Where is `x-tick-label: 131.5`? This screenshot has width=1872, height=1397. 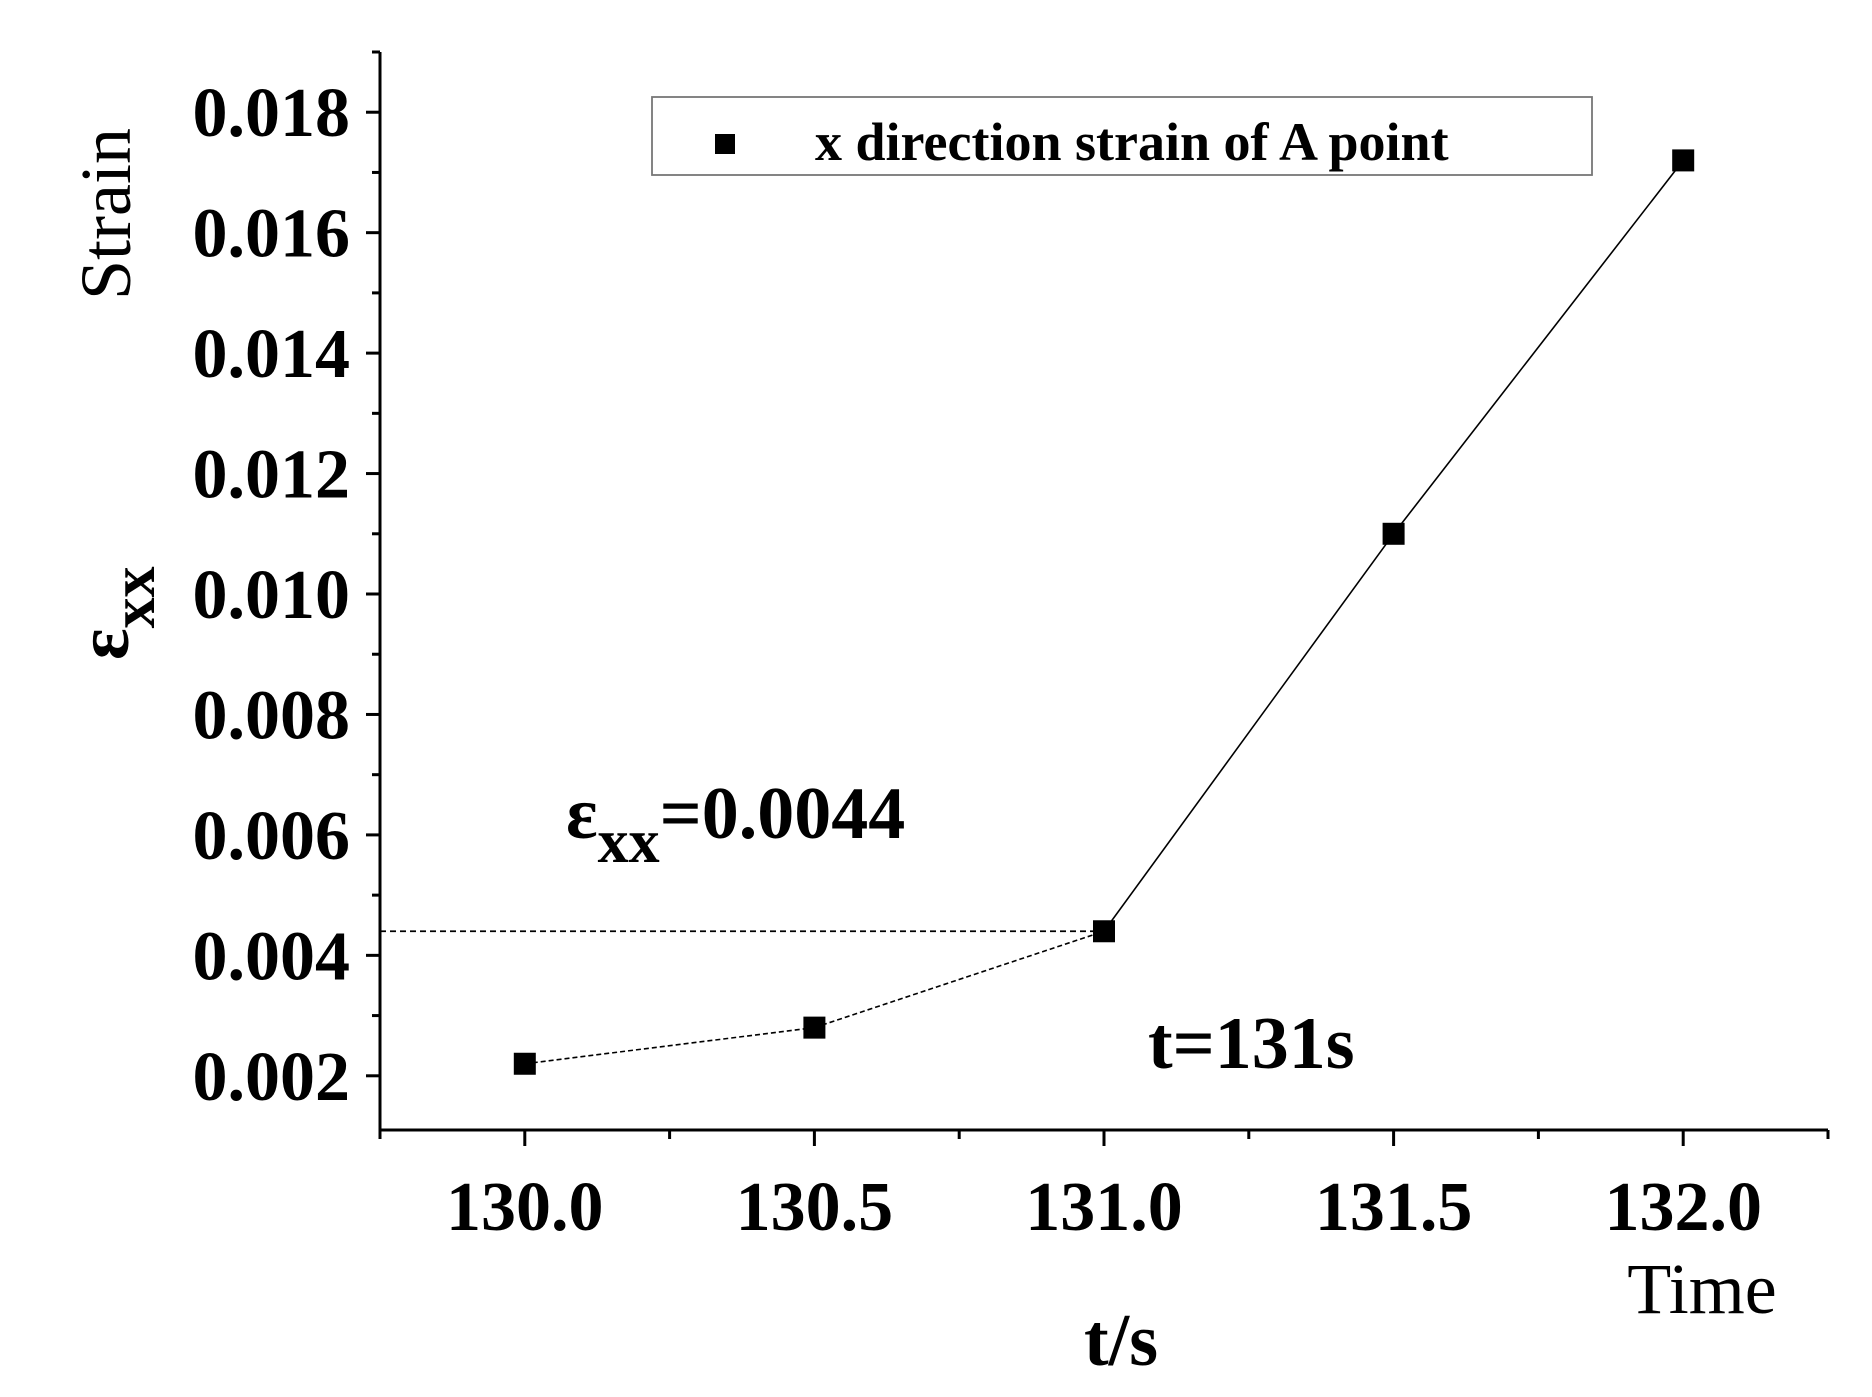
x-tick-label: 131.5 is located at coordinates (1394, 1207).